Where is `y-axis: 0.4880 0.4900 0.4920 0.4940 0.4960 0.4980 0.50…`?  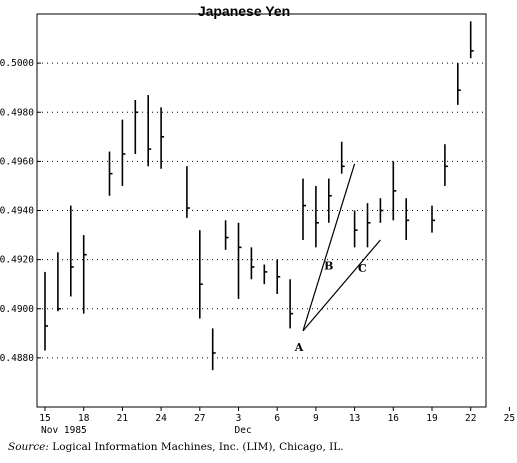 y-axis: 0.4880 0.4900 0.4920 0.4940 0.4960 0.4980 0.50… is located at coordinates (20, 211).